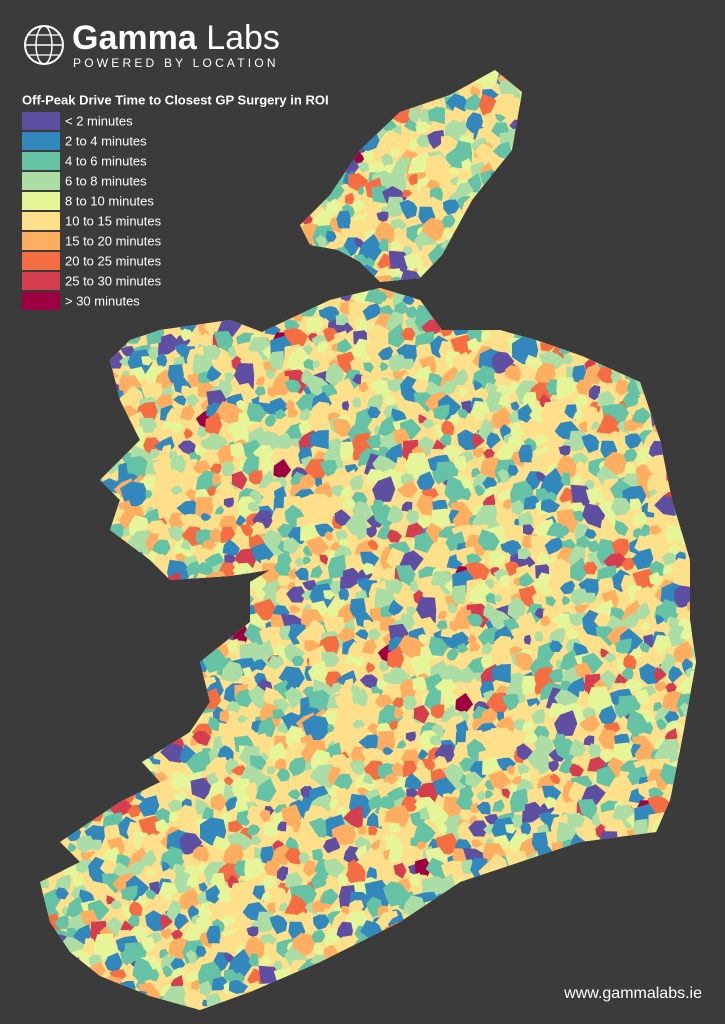 This screenshot has height=1024, width=725. What do you see at coordinates (102, 300) in the screenshot?
I see `legend-label: > 30 minutes` at bounding box center [102, 300].